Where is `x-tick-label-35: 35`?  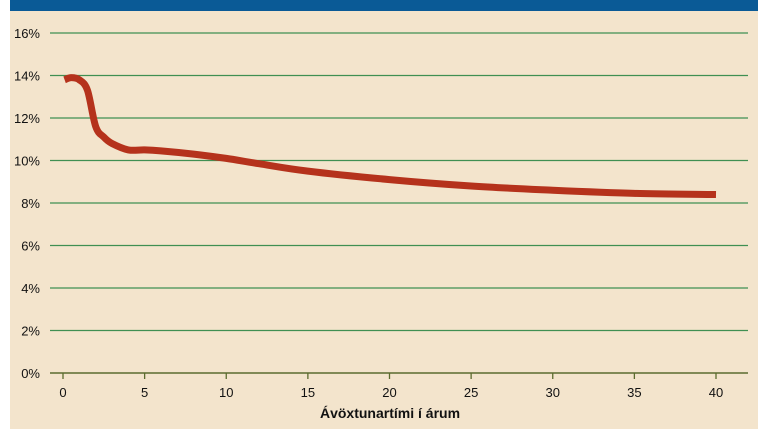 x-tick-label-35: 35 is located at coordinates (634, 392).